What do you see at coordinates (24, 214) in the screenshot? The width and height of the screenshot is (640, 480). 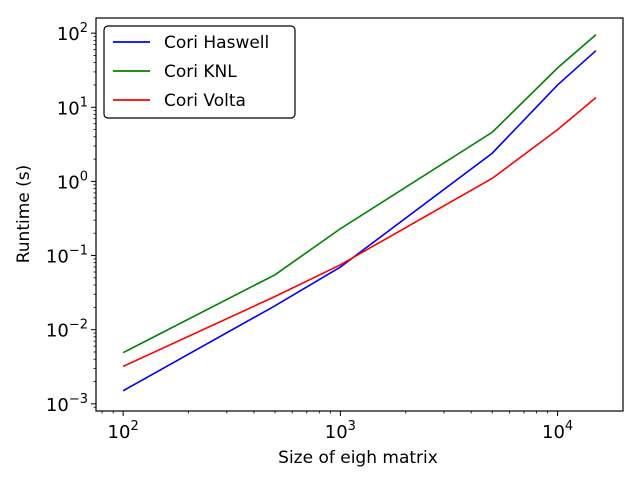 I see `y-axis-label: Runtime (s)` at bounding box center [24, 214].